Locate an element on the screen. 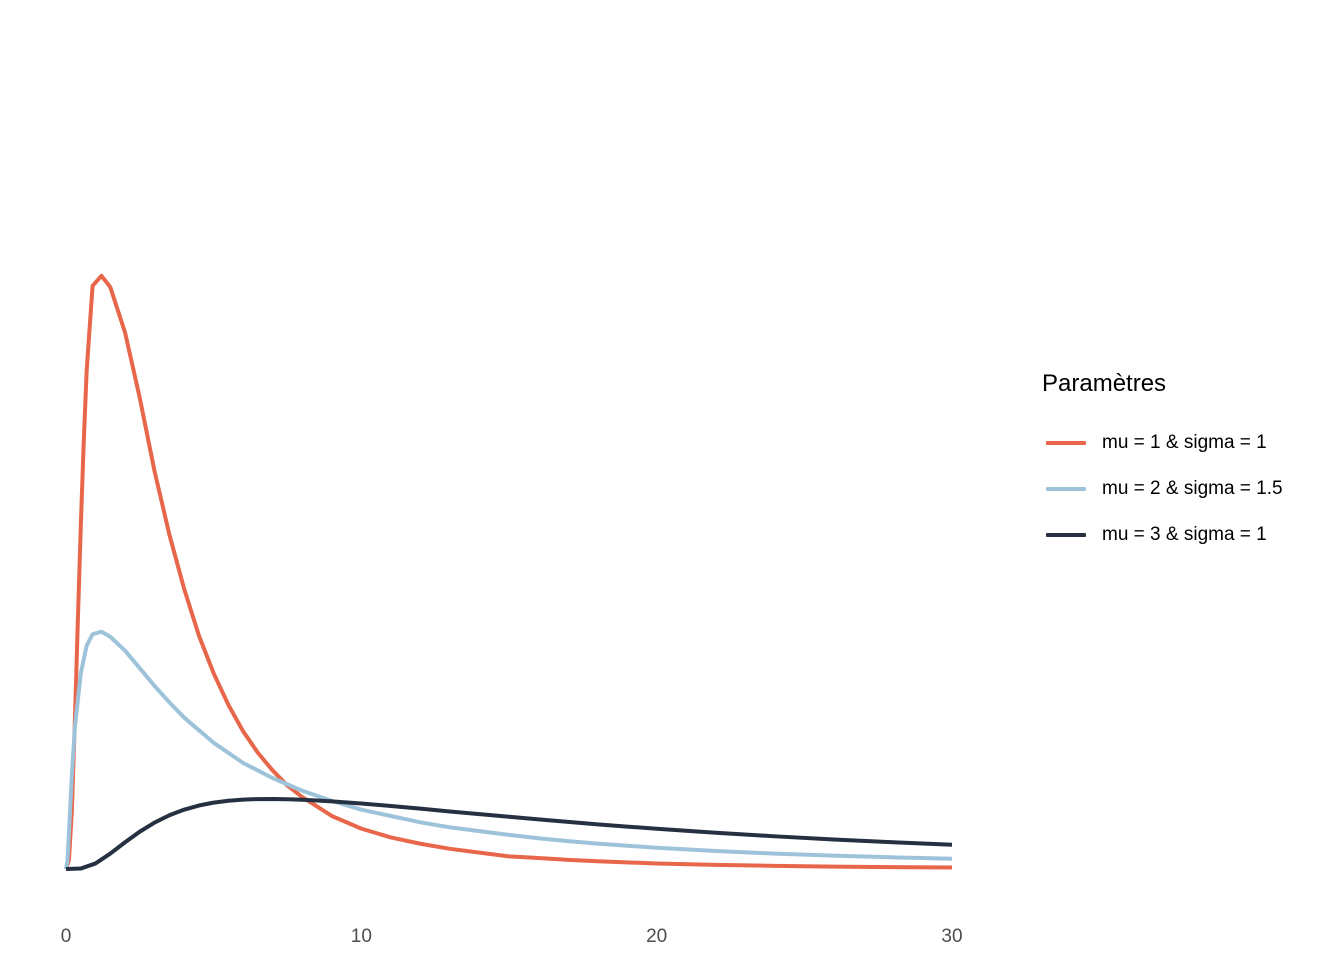 Image resolution: width=1344 pixels, height=960 pixels. x-tick-label: 20 is located at coordinates (656, 936).